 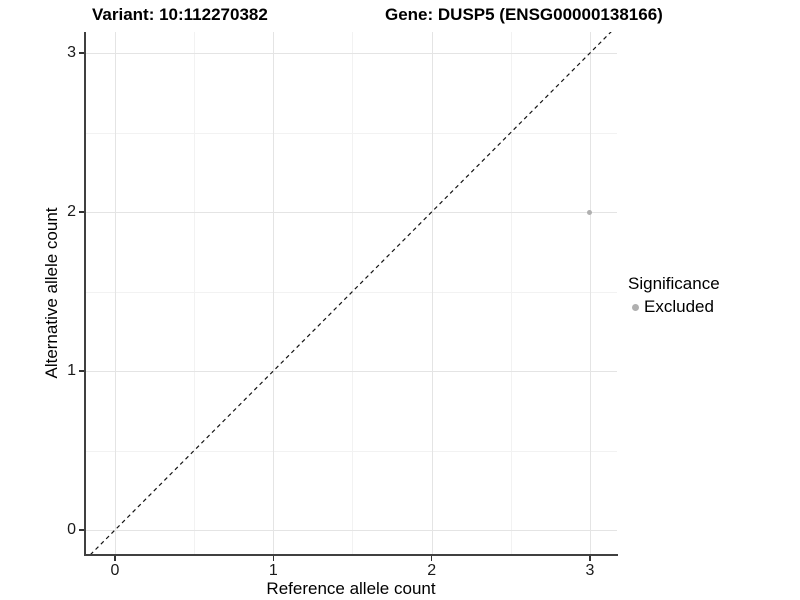 What do you see at coordinates (71, 370) in the screenshot?
I see `y-tick-label: 1` at bounding box center [71, 370].